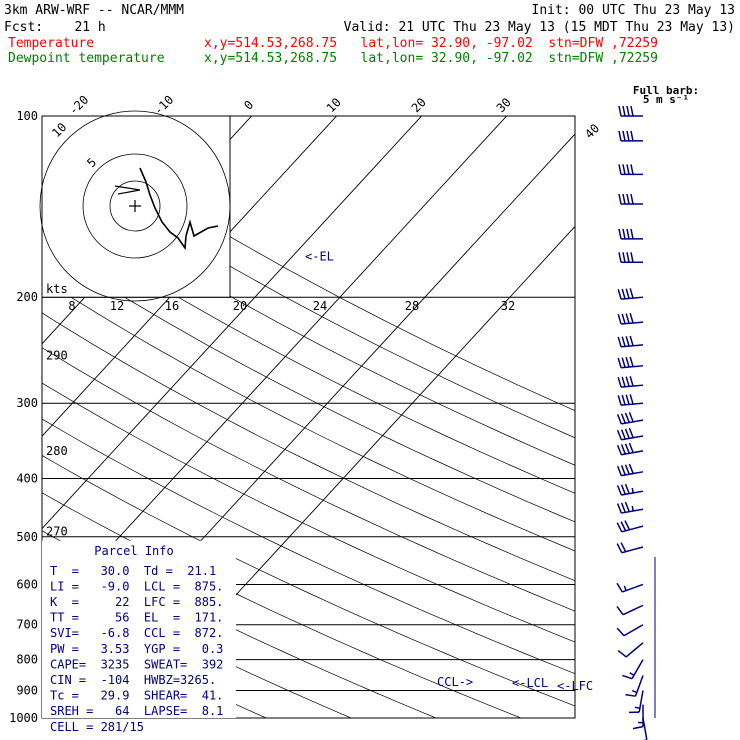 The image size is (740, 740). Describe the element at coordinates (136, 649) in the screenshot. I see `parcel-info-row: PW = 3.53 YGP = 0.3` at that location.